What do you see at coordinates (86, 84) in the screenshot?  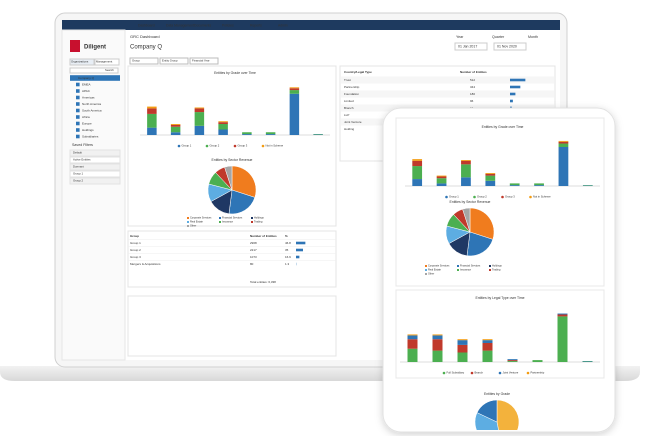 I see `tree-item: EMEA` at bounding box center [86, 84].